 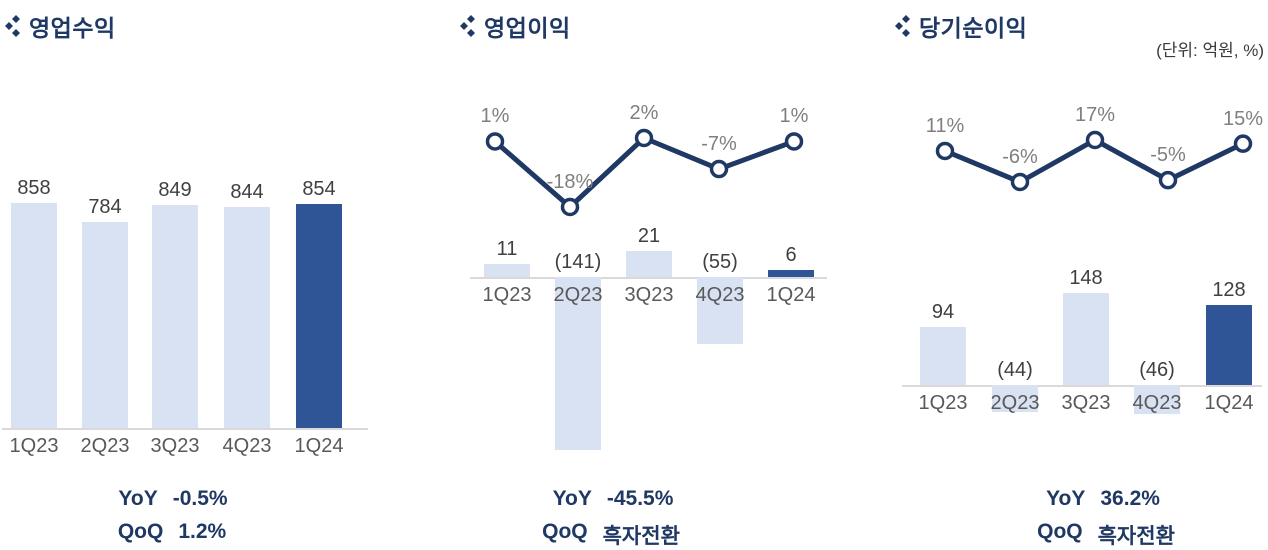 What do you see at coordinates (1095, 115) in the screenshot?
I see `growth-pct-label: 17%` at bounding box center [1095, 115].